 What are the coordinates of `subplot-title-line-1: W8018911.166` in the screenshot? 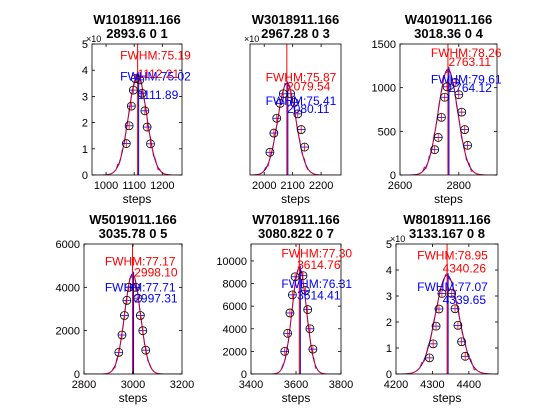 It's located at (446, 219).